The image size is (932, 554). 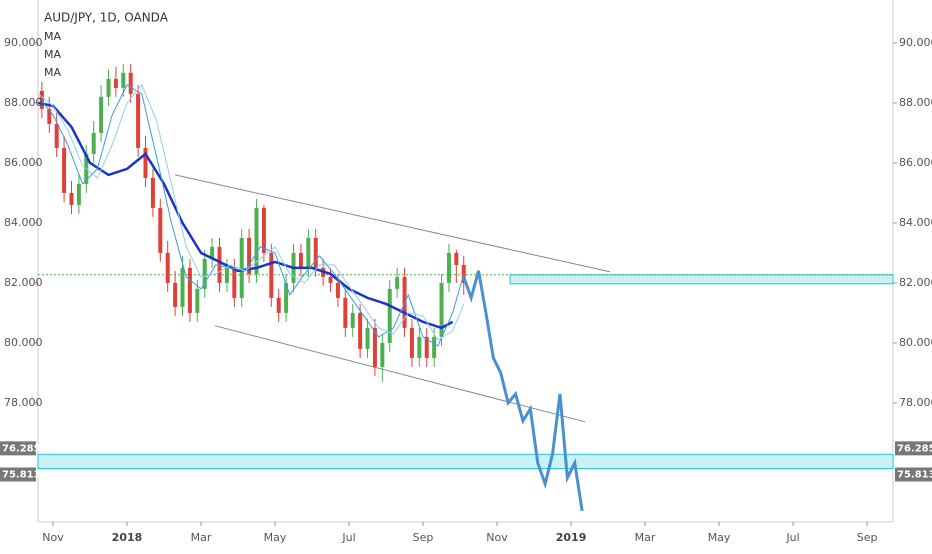 I want to click on x-tick-label: 2018, so click(x=127, y=537).